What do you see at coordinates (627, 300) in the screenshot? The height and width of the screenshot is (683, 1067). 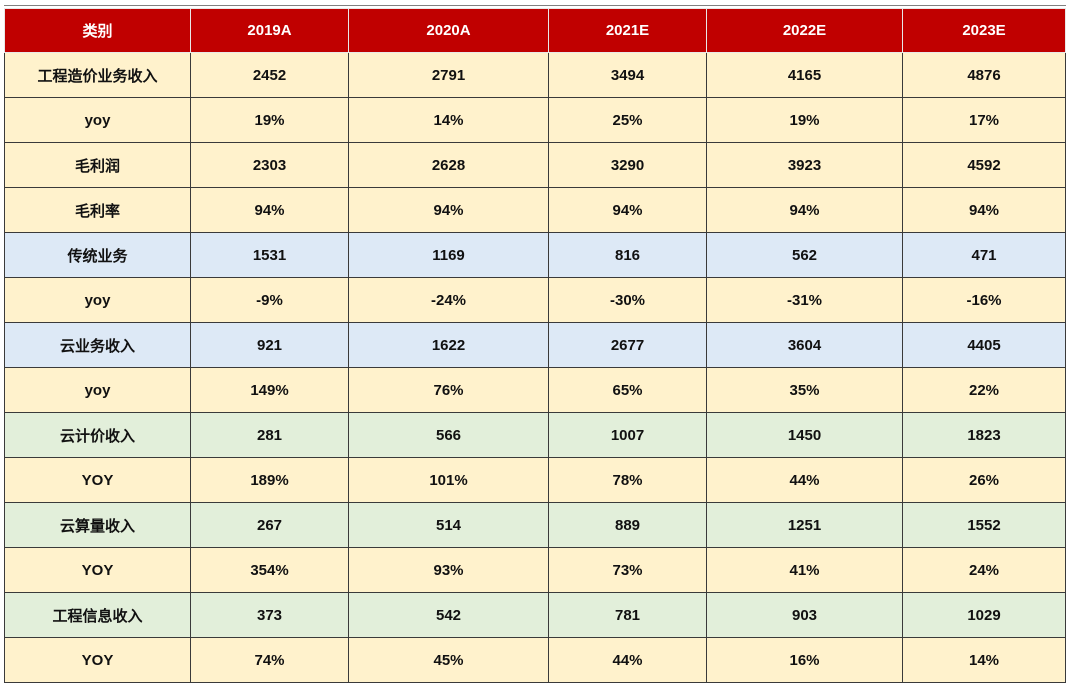 I see `cell-2021e: -30%` at bounding box center [627, 300].